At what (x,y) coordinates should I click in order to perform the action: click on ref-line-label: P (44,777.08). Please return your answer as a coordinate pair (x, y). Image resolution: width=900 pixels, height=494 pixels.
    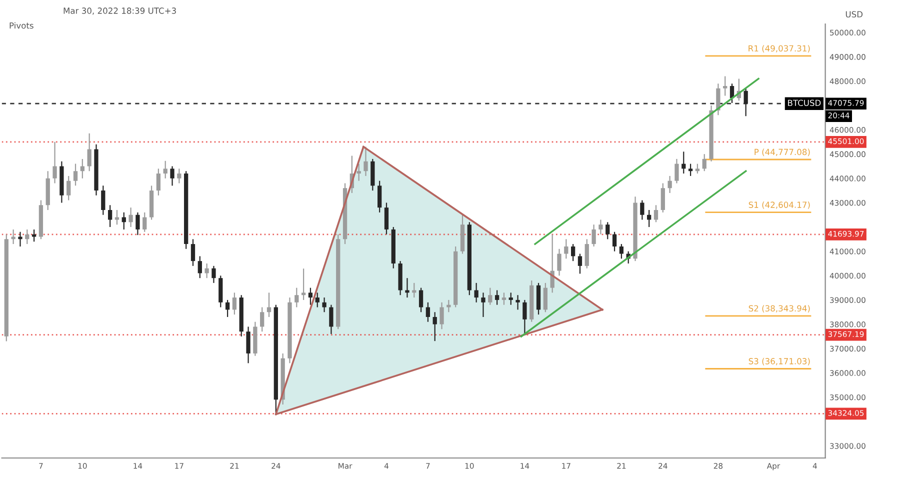
    Looking at the image, I should click on (782, 152).